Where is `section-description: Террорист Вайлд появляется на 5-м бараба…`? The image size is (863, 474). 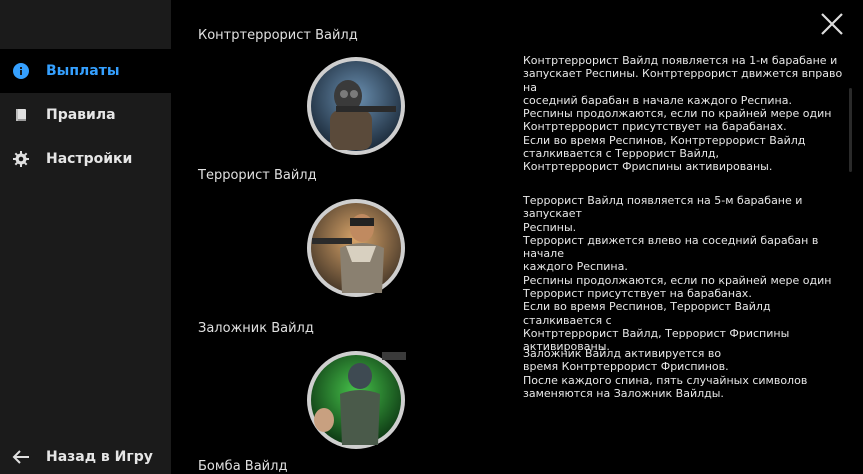
section-description: Террорист Вайлд появляется на 5-м бараба… is located at coordinates (677, 274).